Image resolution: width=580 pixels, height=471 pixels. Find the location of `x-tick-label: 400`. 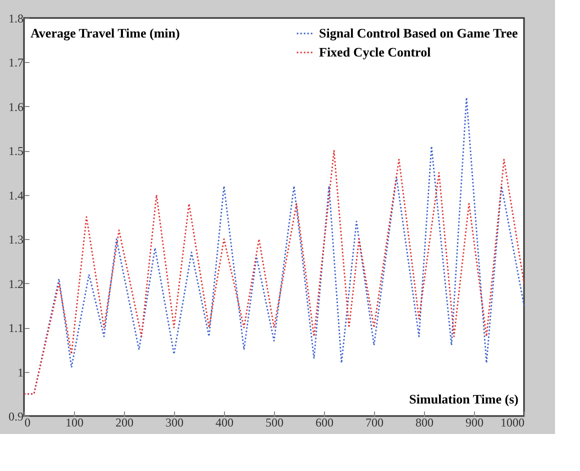

x-tick-label: 400 is located at coordinates (225, 423).